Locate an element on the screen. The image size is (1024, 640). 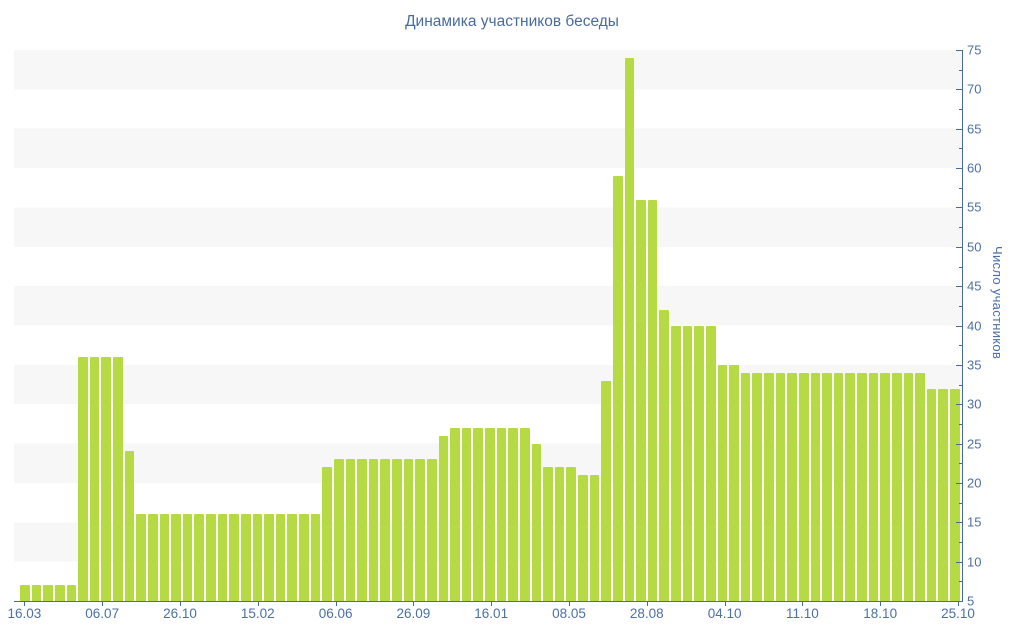
y-tick-label: 10 is located at coordinates (974, 562).